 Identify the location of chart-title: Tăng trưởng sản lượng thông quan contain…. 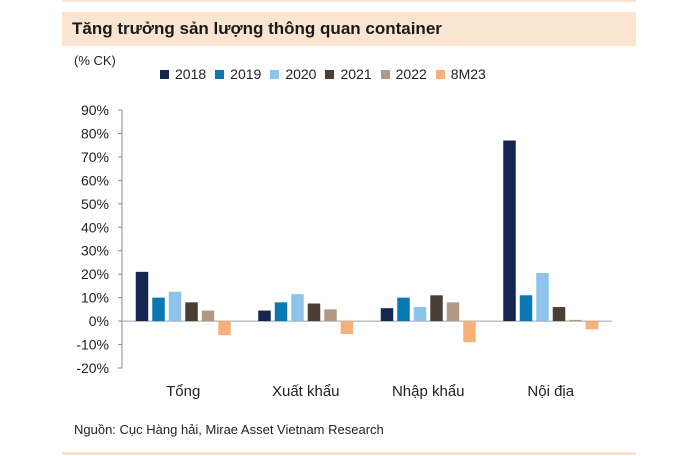
(257, 28).